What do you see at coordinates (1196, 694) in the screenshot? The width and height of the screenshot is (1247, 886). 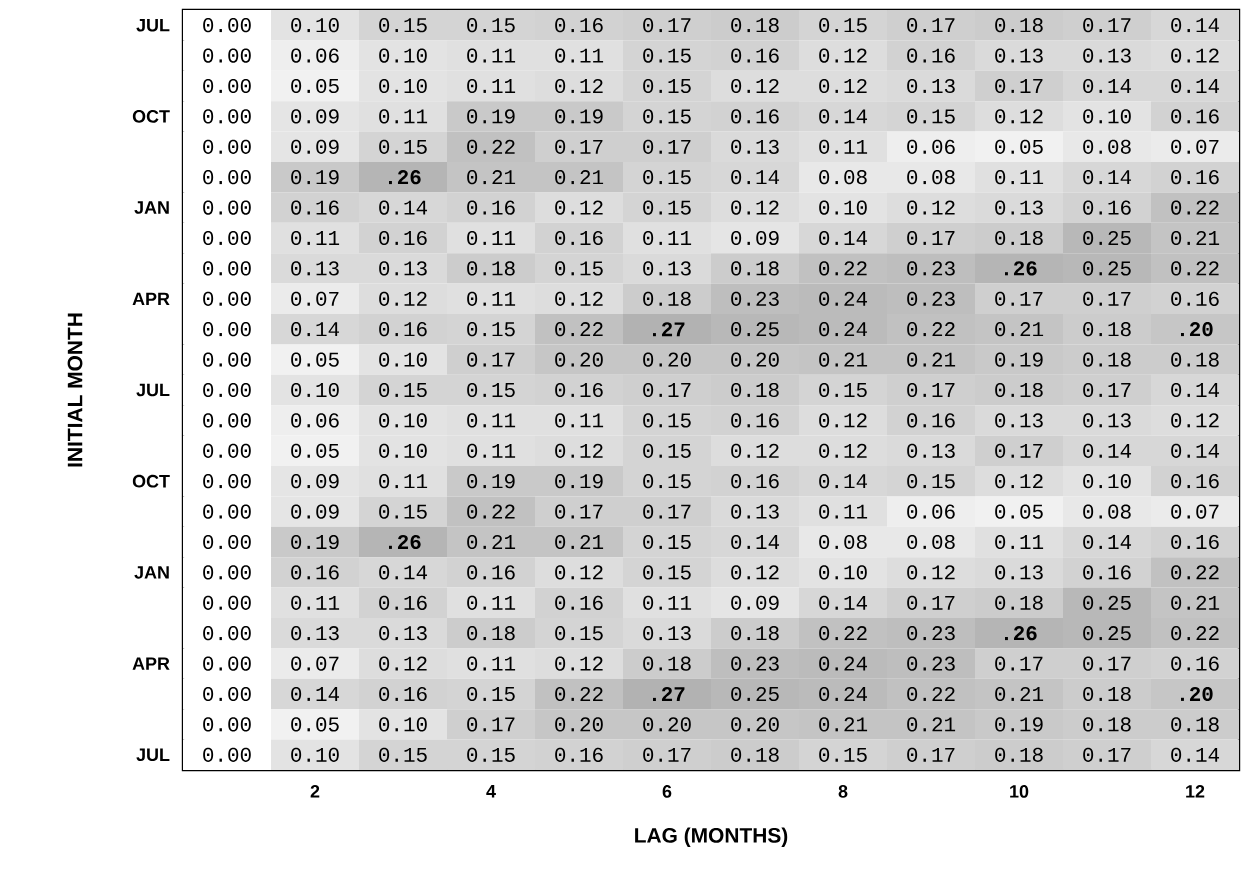 I see `data-label: .20` at bounding box center [1196, 694].